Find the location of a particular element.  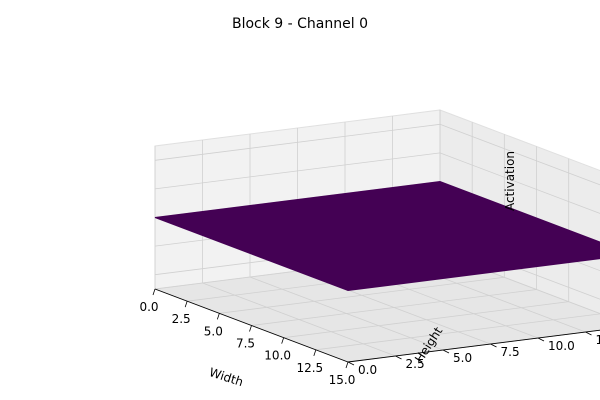

y-tick-label: 7.5 is located at coordinates (510, 352).